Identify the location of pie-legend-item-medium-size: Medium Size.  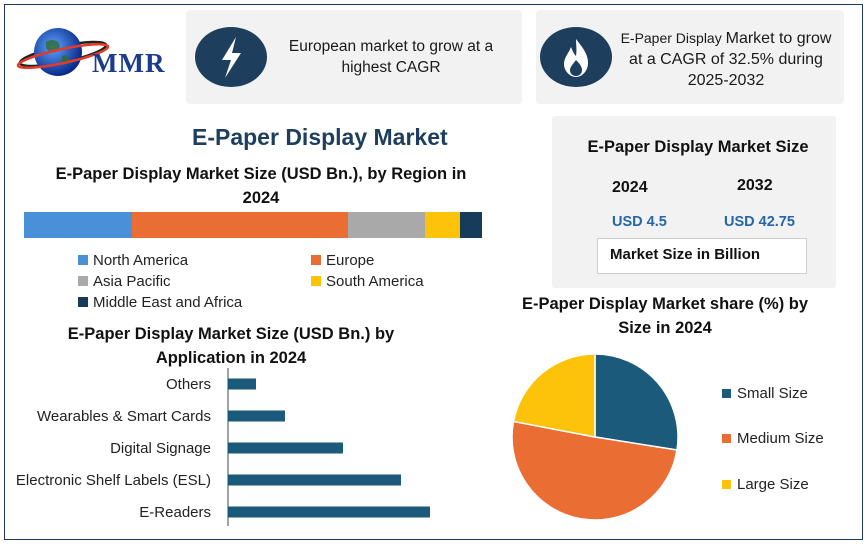
(773, 438).